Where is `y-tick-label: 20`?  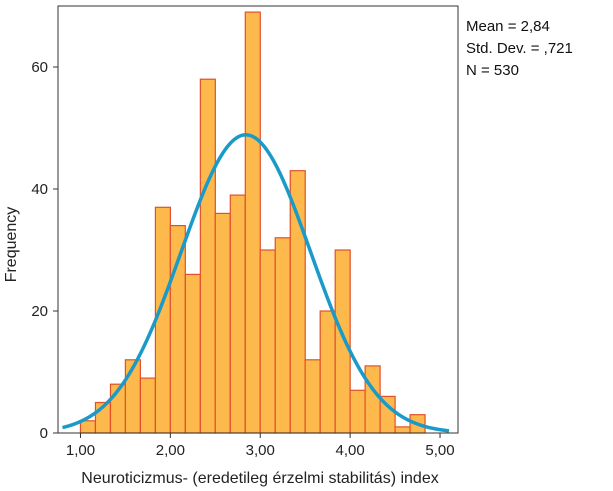
y-tick-label: 20 is located at coordinates (39, 311).